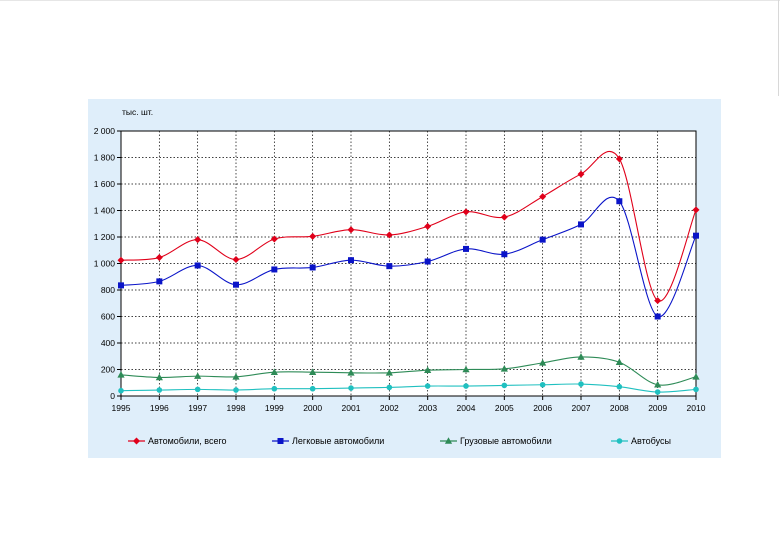  What do you see at coordinates (274, 408) in the screenshot?
I see `x-tick-label: 1999` at bounding box center [274, 408].